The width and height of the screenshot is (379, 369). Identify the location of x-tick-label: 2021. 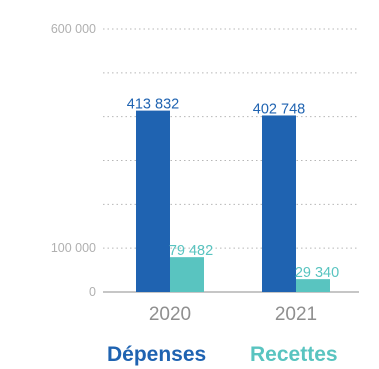
(296, 314).